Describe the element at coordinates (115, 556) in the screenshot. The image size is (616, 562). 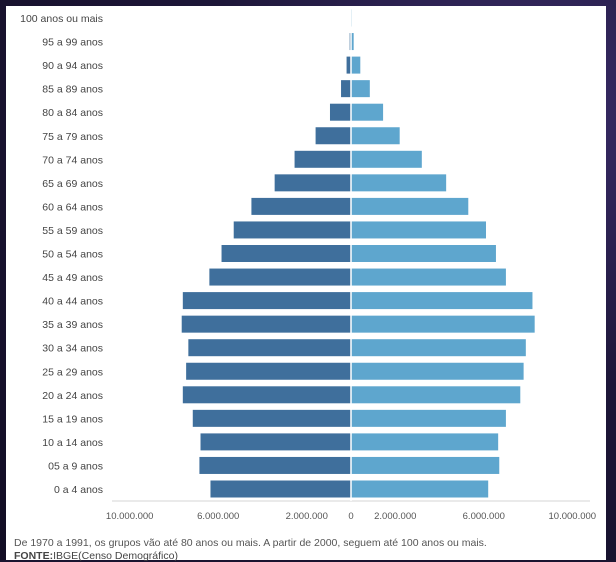
I see `source-text: IBGE(Censo Demográfico)` at that location.